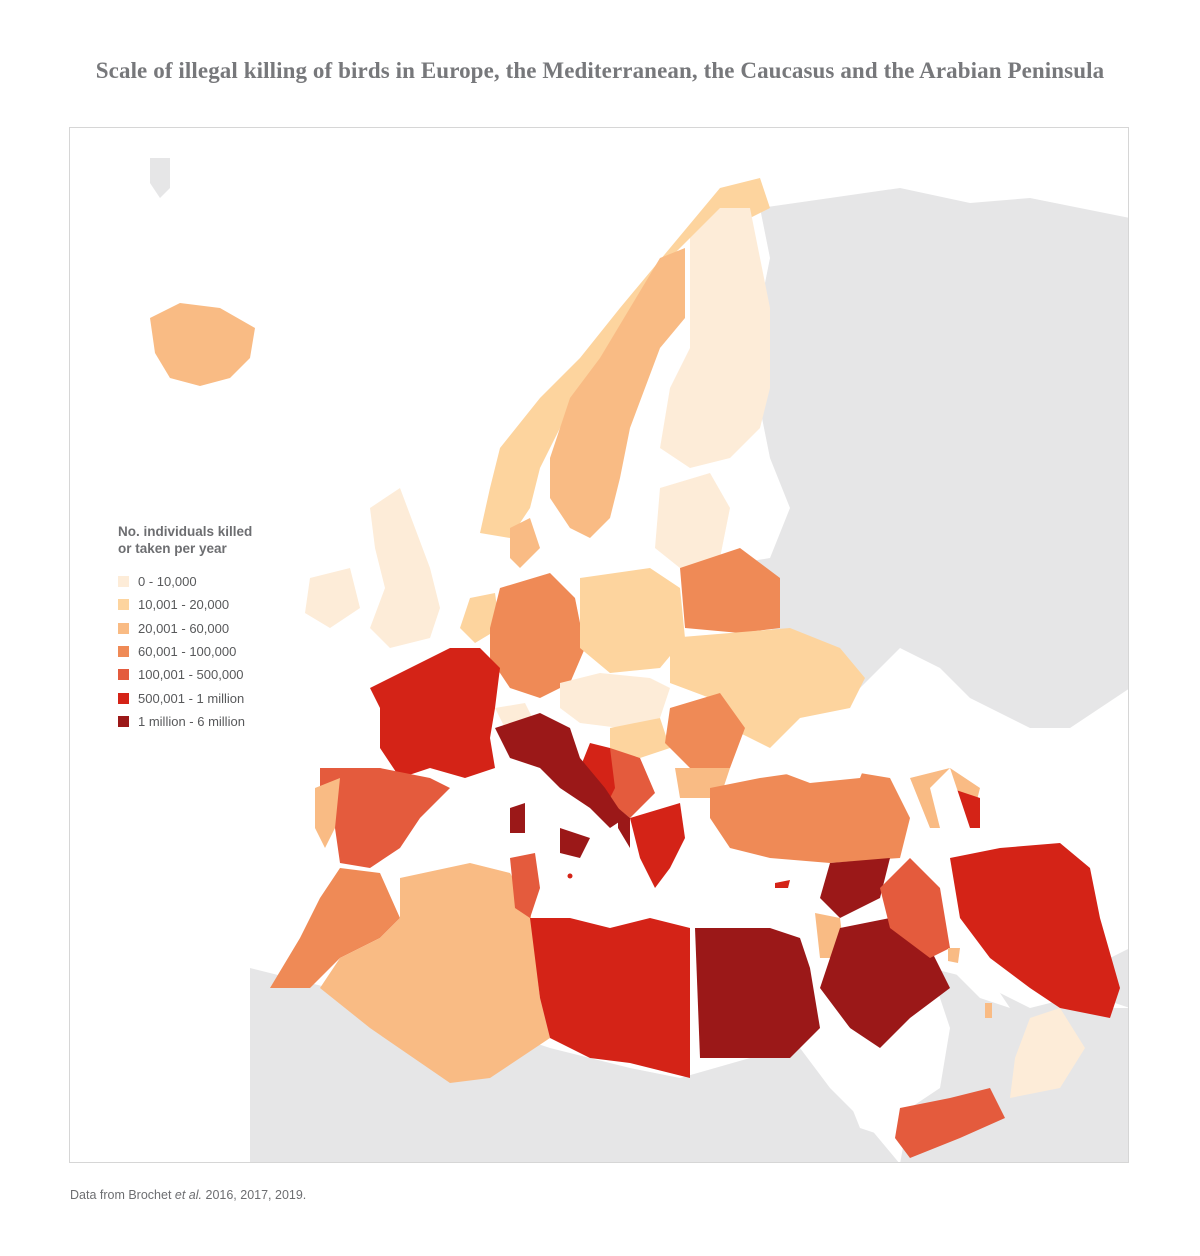 This screenshot has width=1200, height=1256. Describe the element at coordinates (525, 885) in the screenshot. I see `country-tunisia` at that location.